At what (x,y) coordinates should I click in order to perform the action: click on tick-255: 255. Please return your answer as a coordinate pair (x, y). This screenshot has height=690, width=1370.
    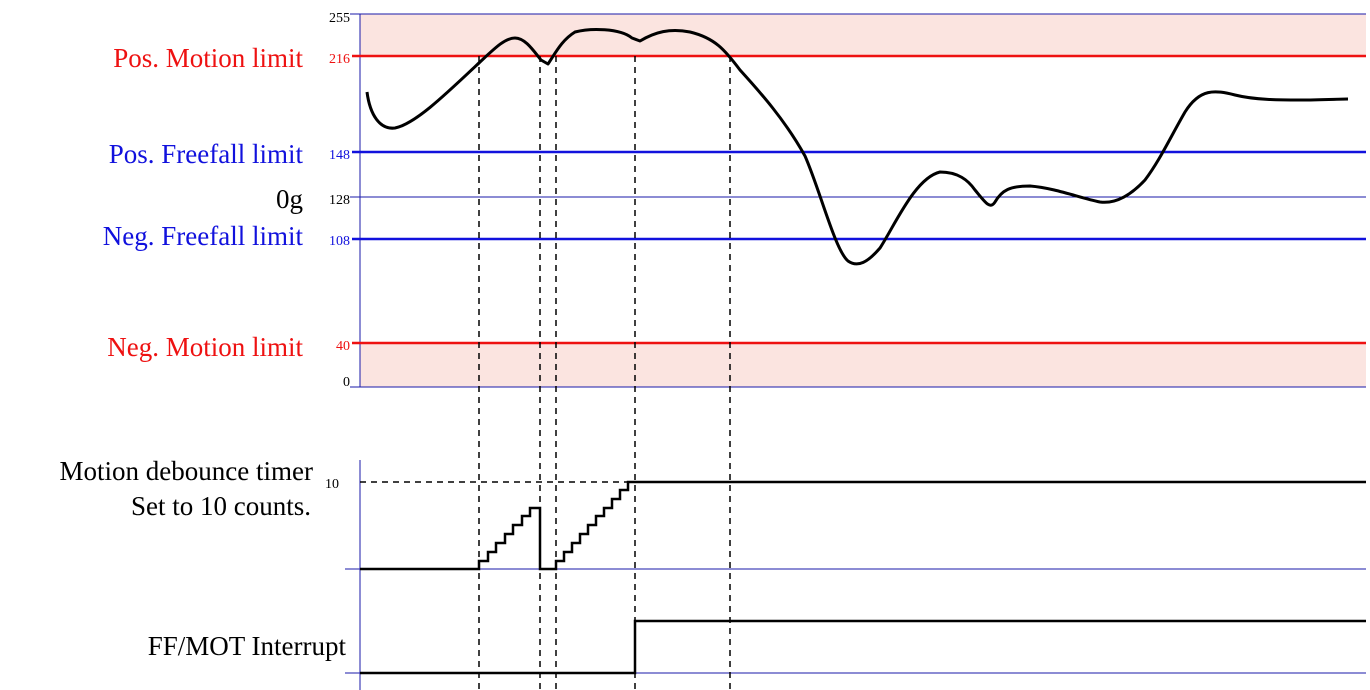
    Looking at the image, I should click on (339, 18).